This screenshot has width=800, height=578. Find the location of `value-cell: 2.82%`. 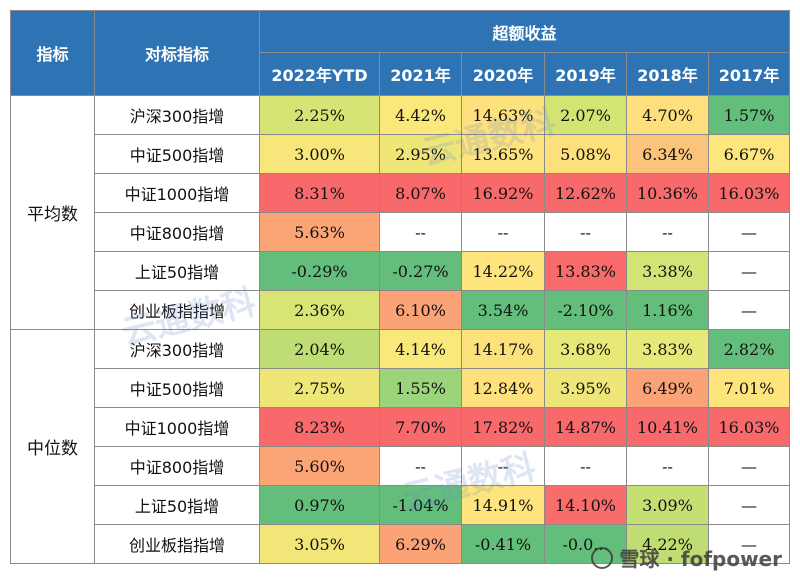

value-cell: 2.82% is located at coordinates (749, 349).